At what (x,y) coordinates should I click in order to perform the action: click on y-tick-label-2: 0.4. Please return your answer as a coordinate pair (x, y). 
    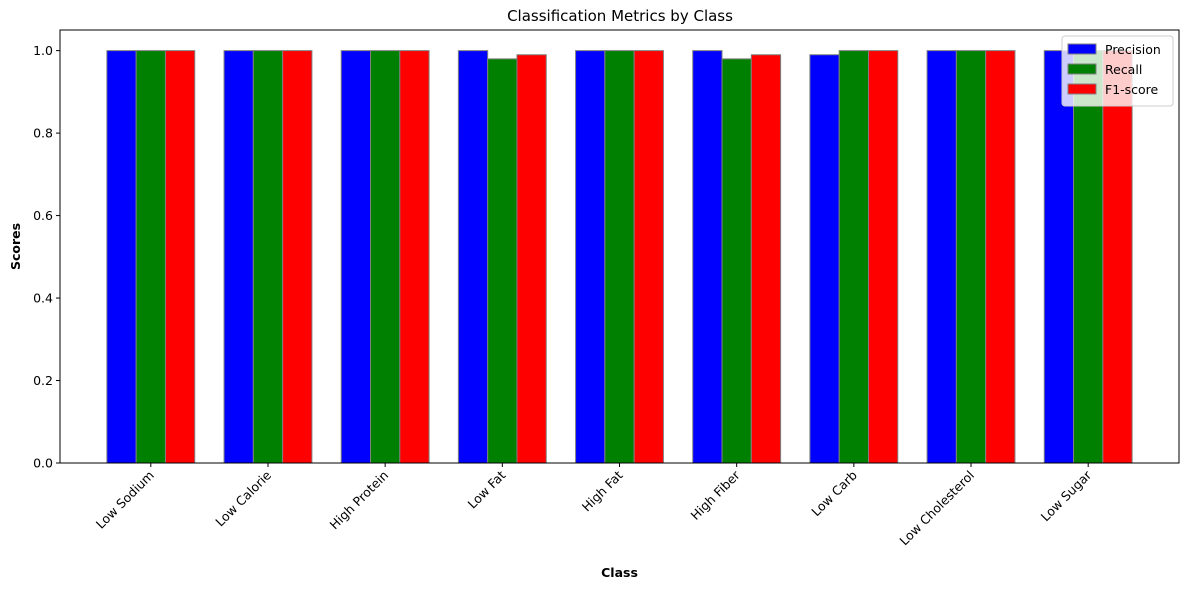
    Looking at the image, I should click on (43, 298).